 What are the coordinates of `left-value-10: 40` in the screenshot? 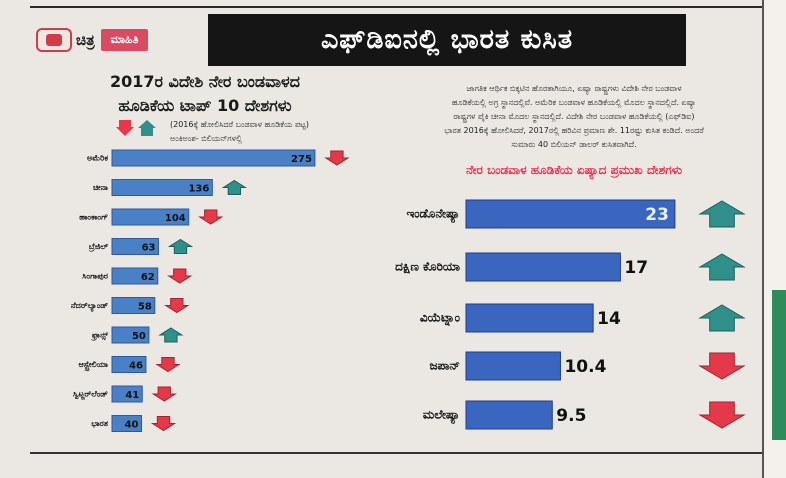 It's located at (132, 425).